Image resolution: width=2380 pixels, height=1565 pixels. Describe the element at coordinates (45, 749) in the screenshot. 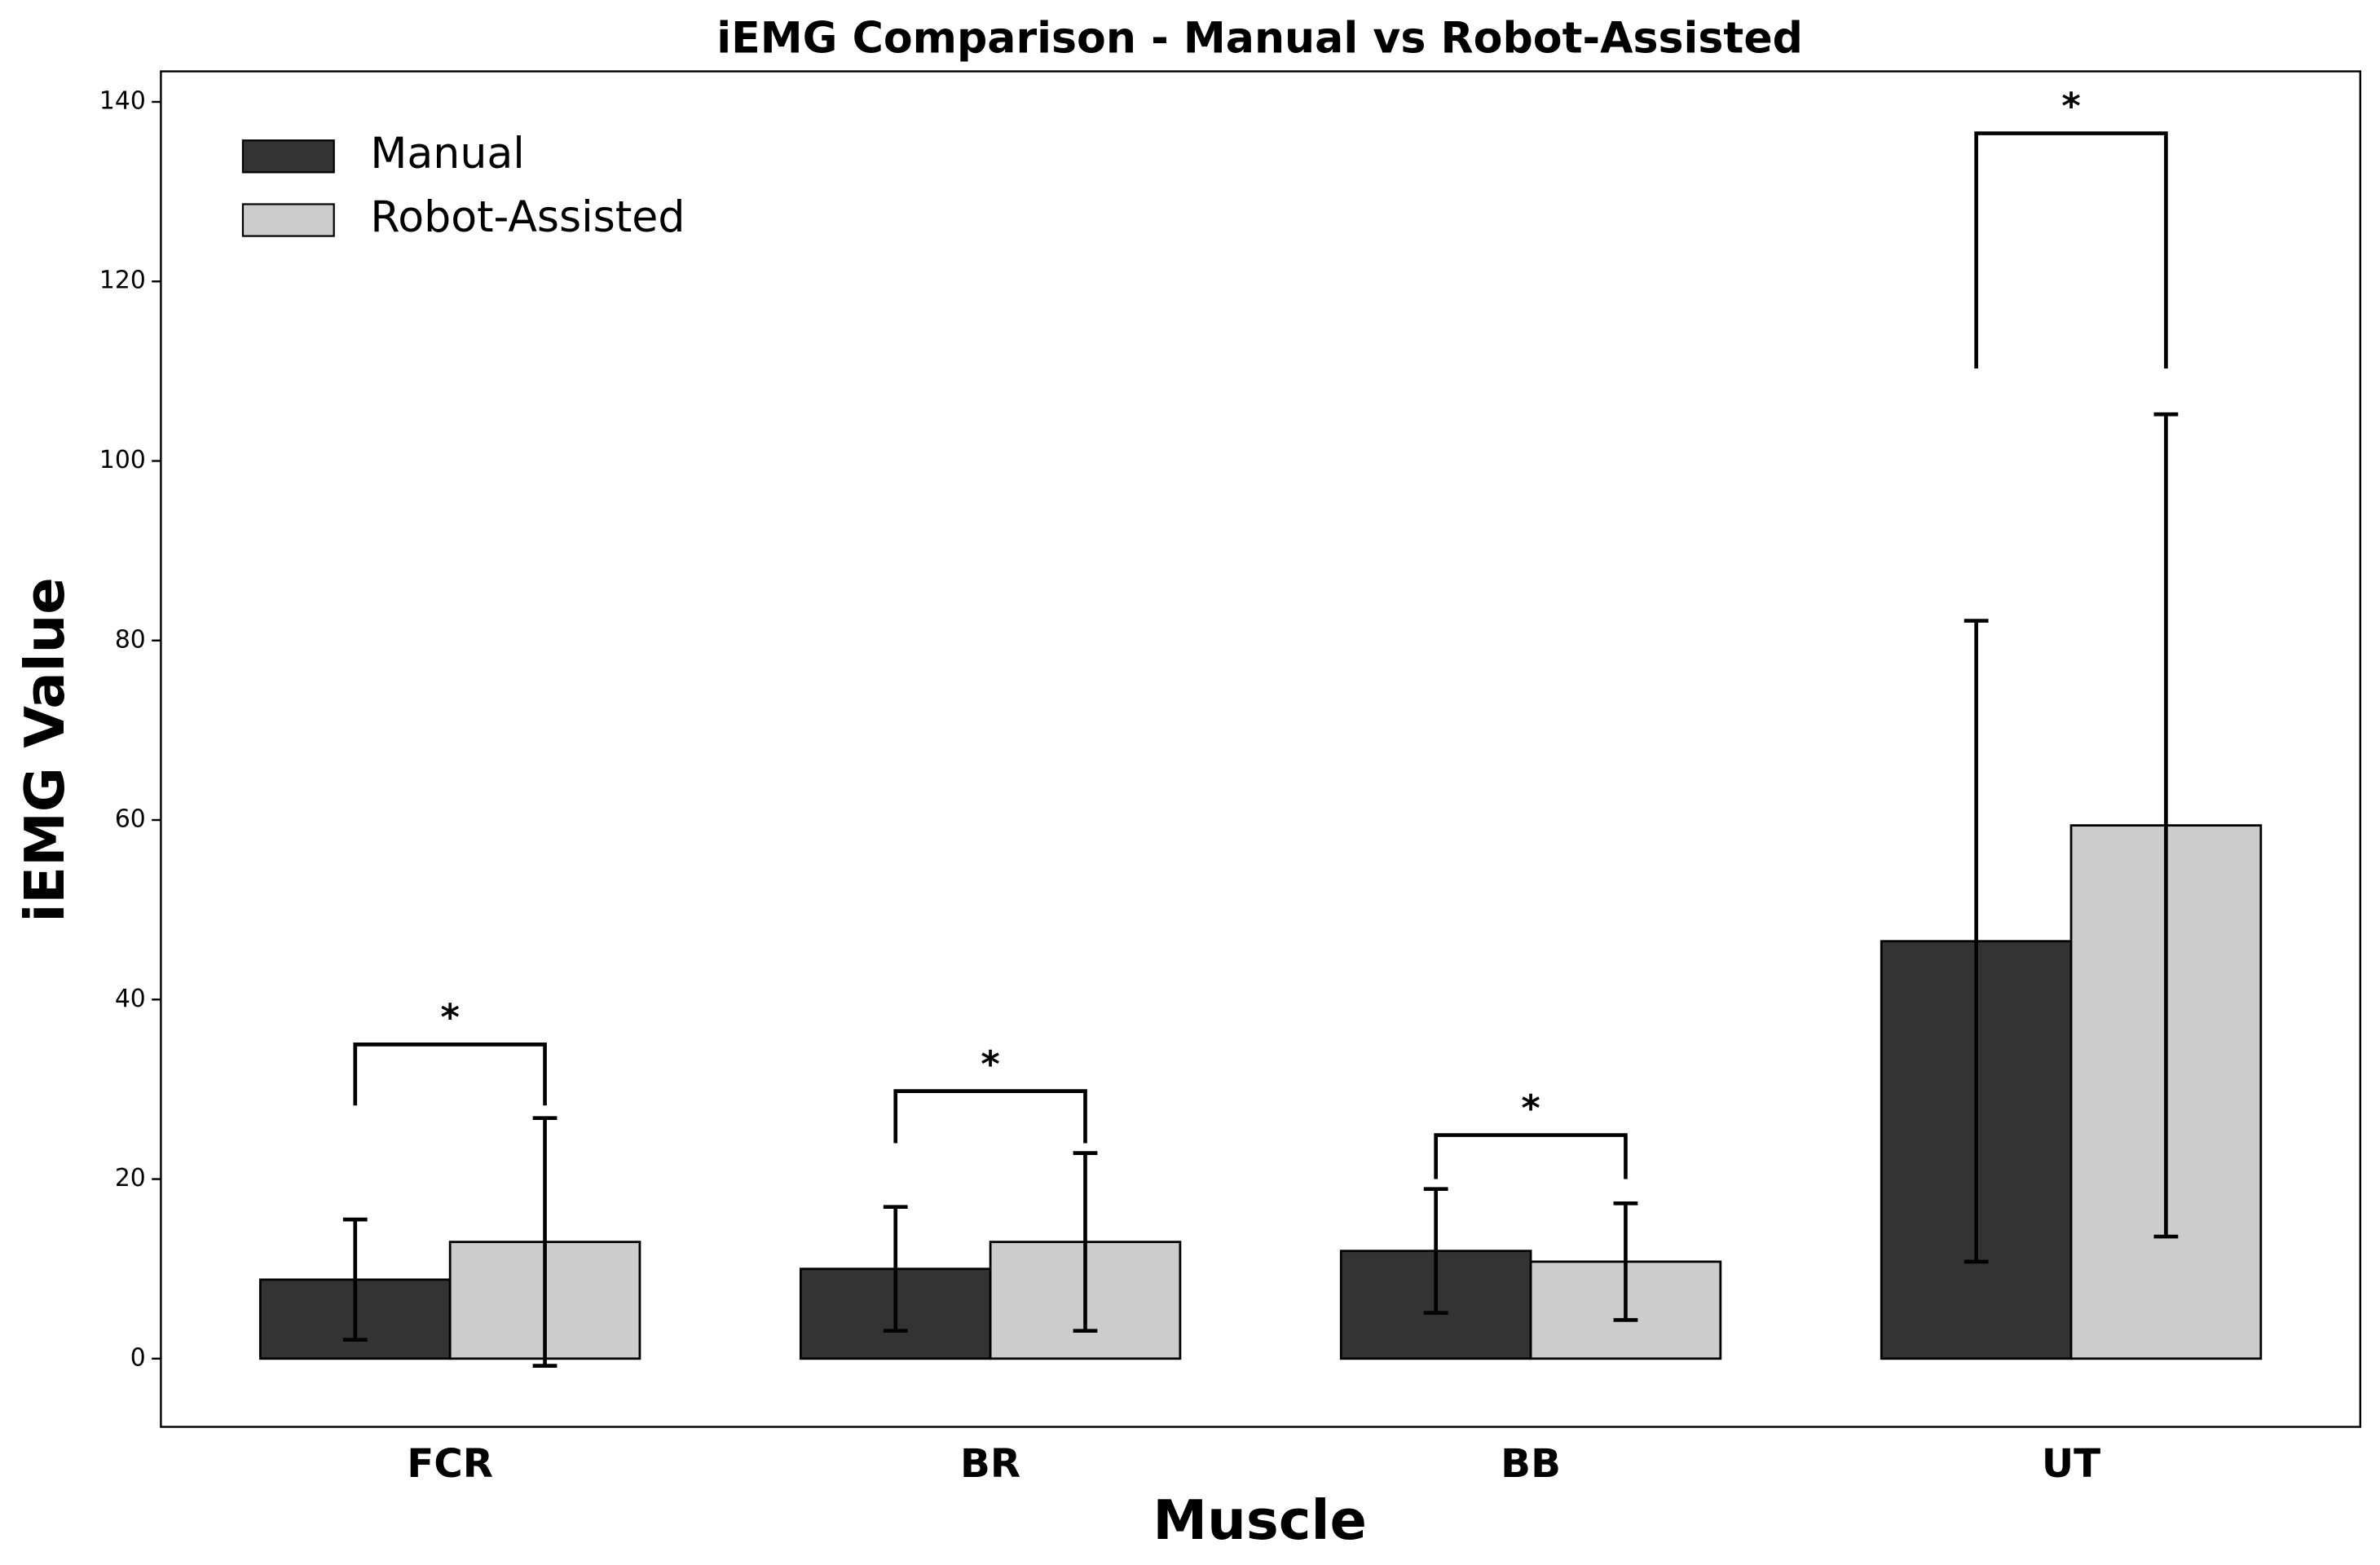

I see `y-axis-label: iEMG Value` at that location.